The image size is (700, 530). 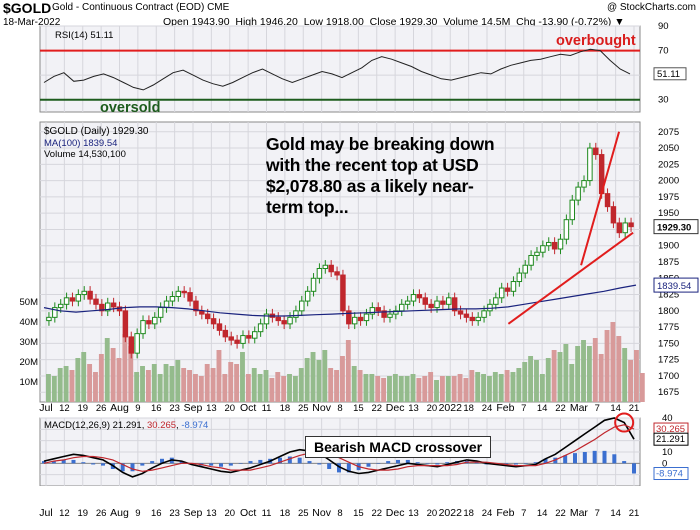 What do you see at coordinates (413, 513) in the screenshot?
I see `x-tick-label: 13` at bounding box center [413, 513].